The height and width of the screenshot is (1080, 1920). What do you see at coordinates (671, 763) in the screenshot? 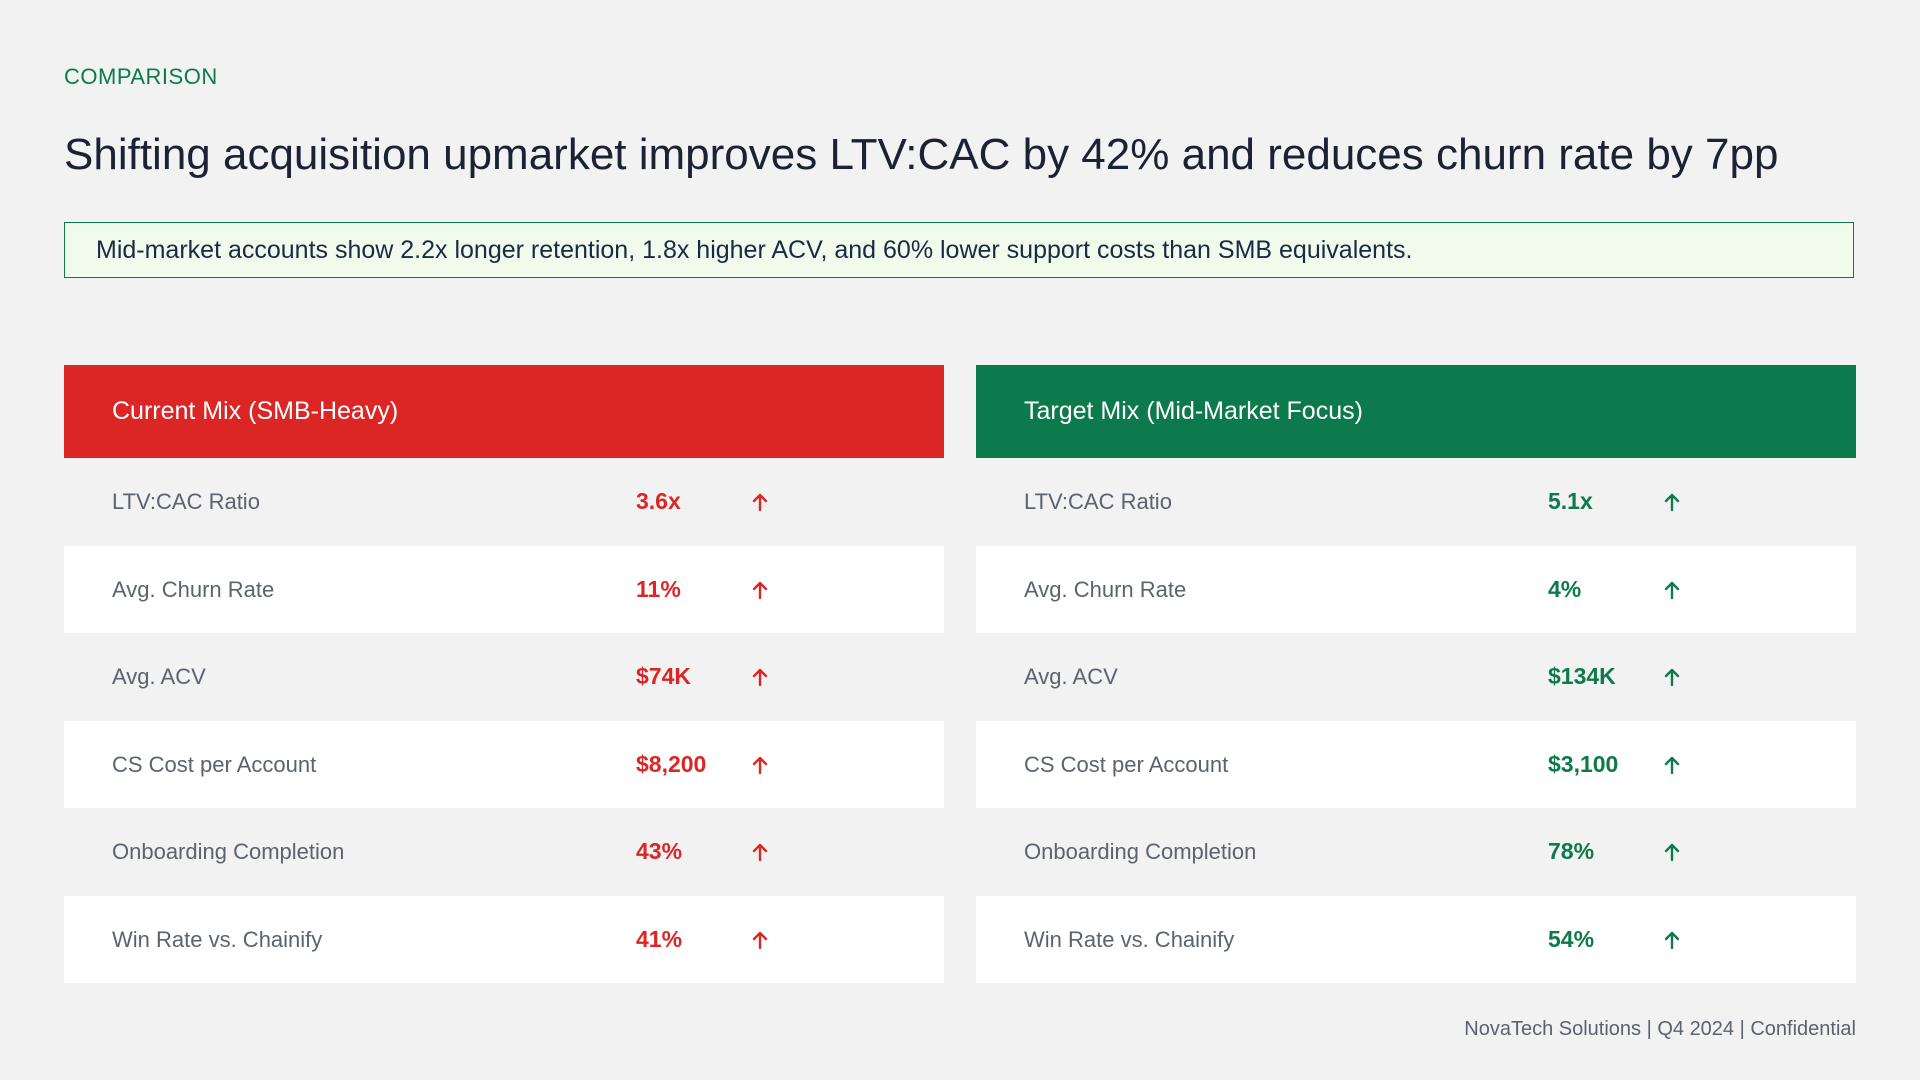
I see `metric-value: $8,200` at bounding box center [671, 763].